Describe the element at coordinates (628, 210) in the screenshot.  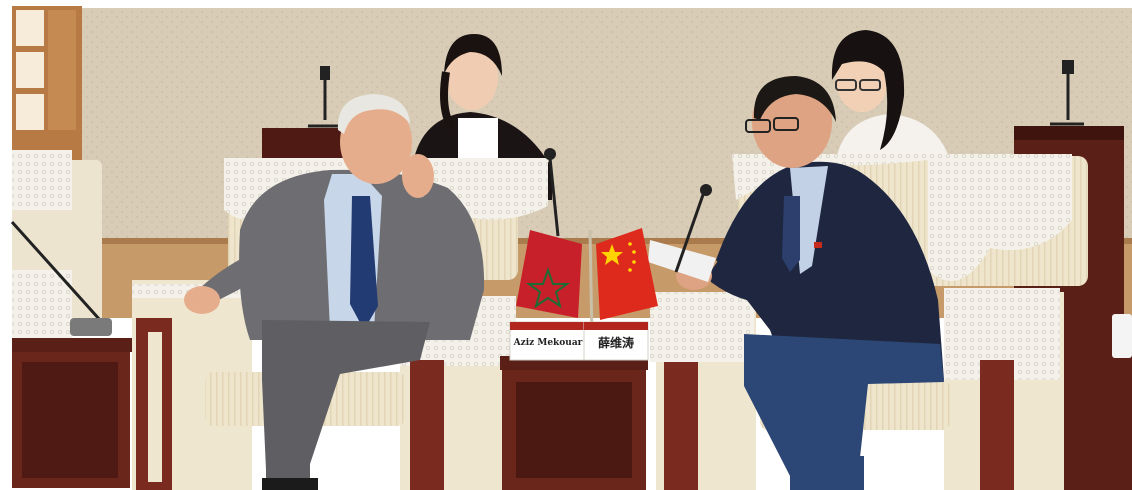
I see `microphone-center` at that location.